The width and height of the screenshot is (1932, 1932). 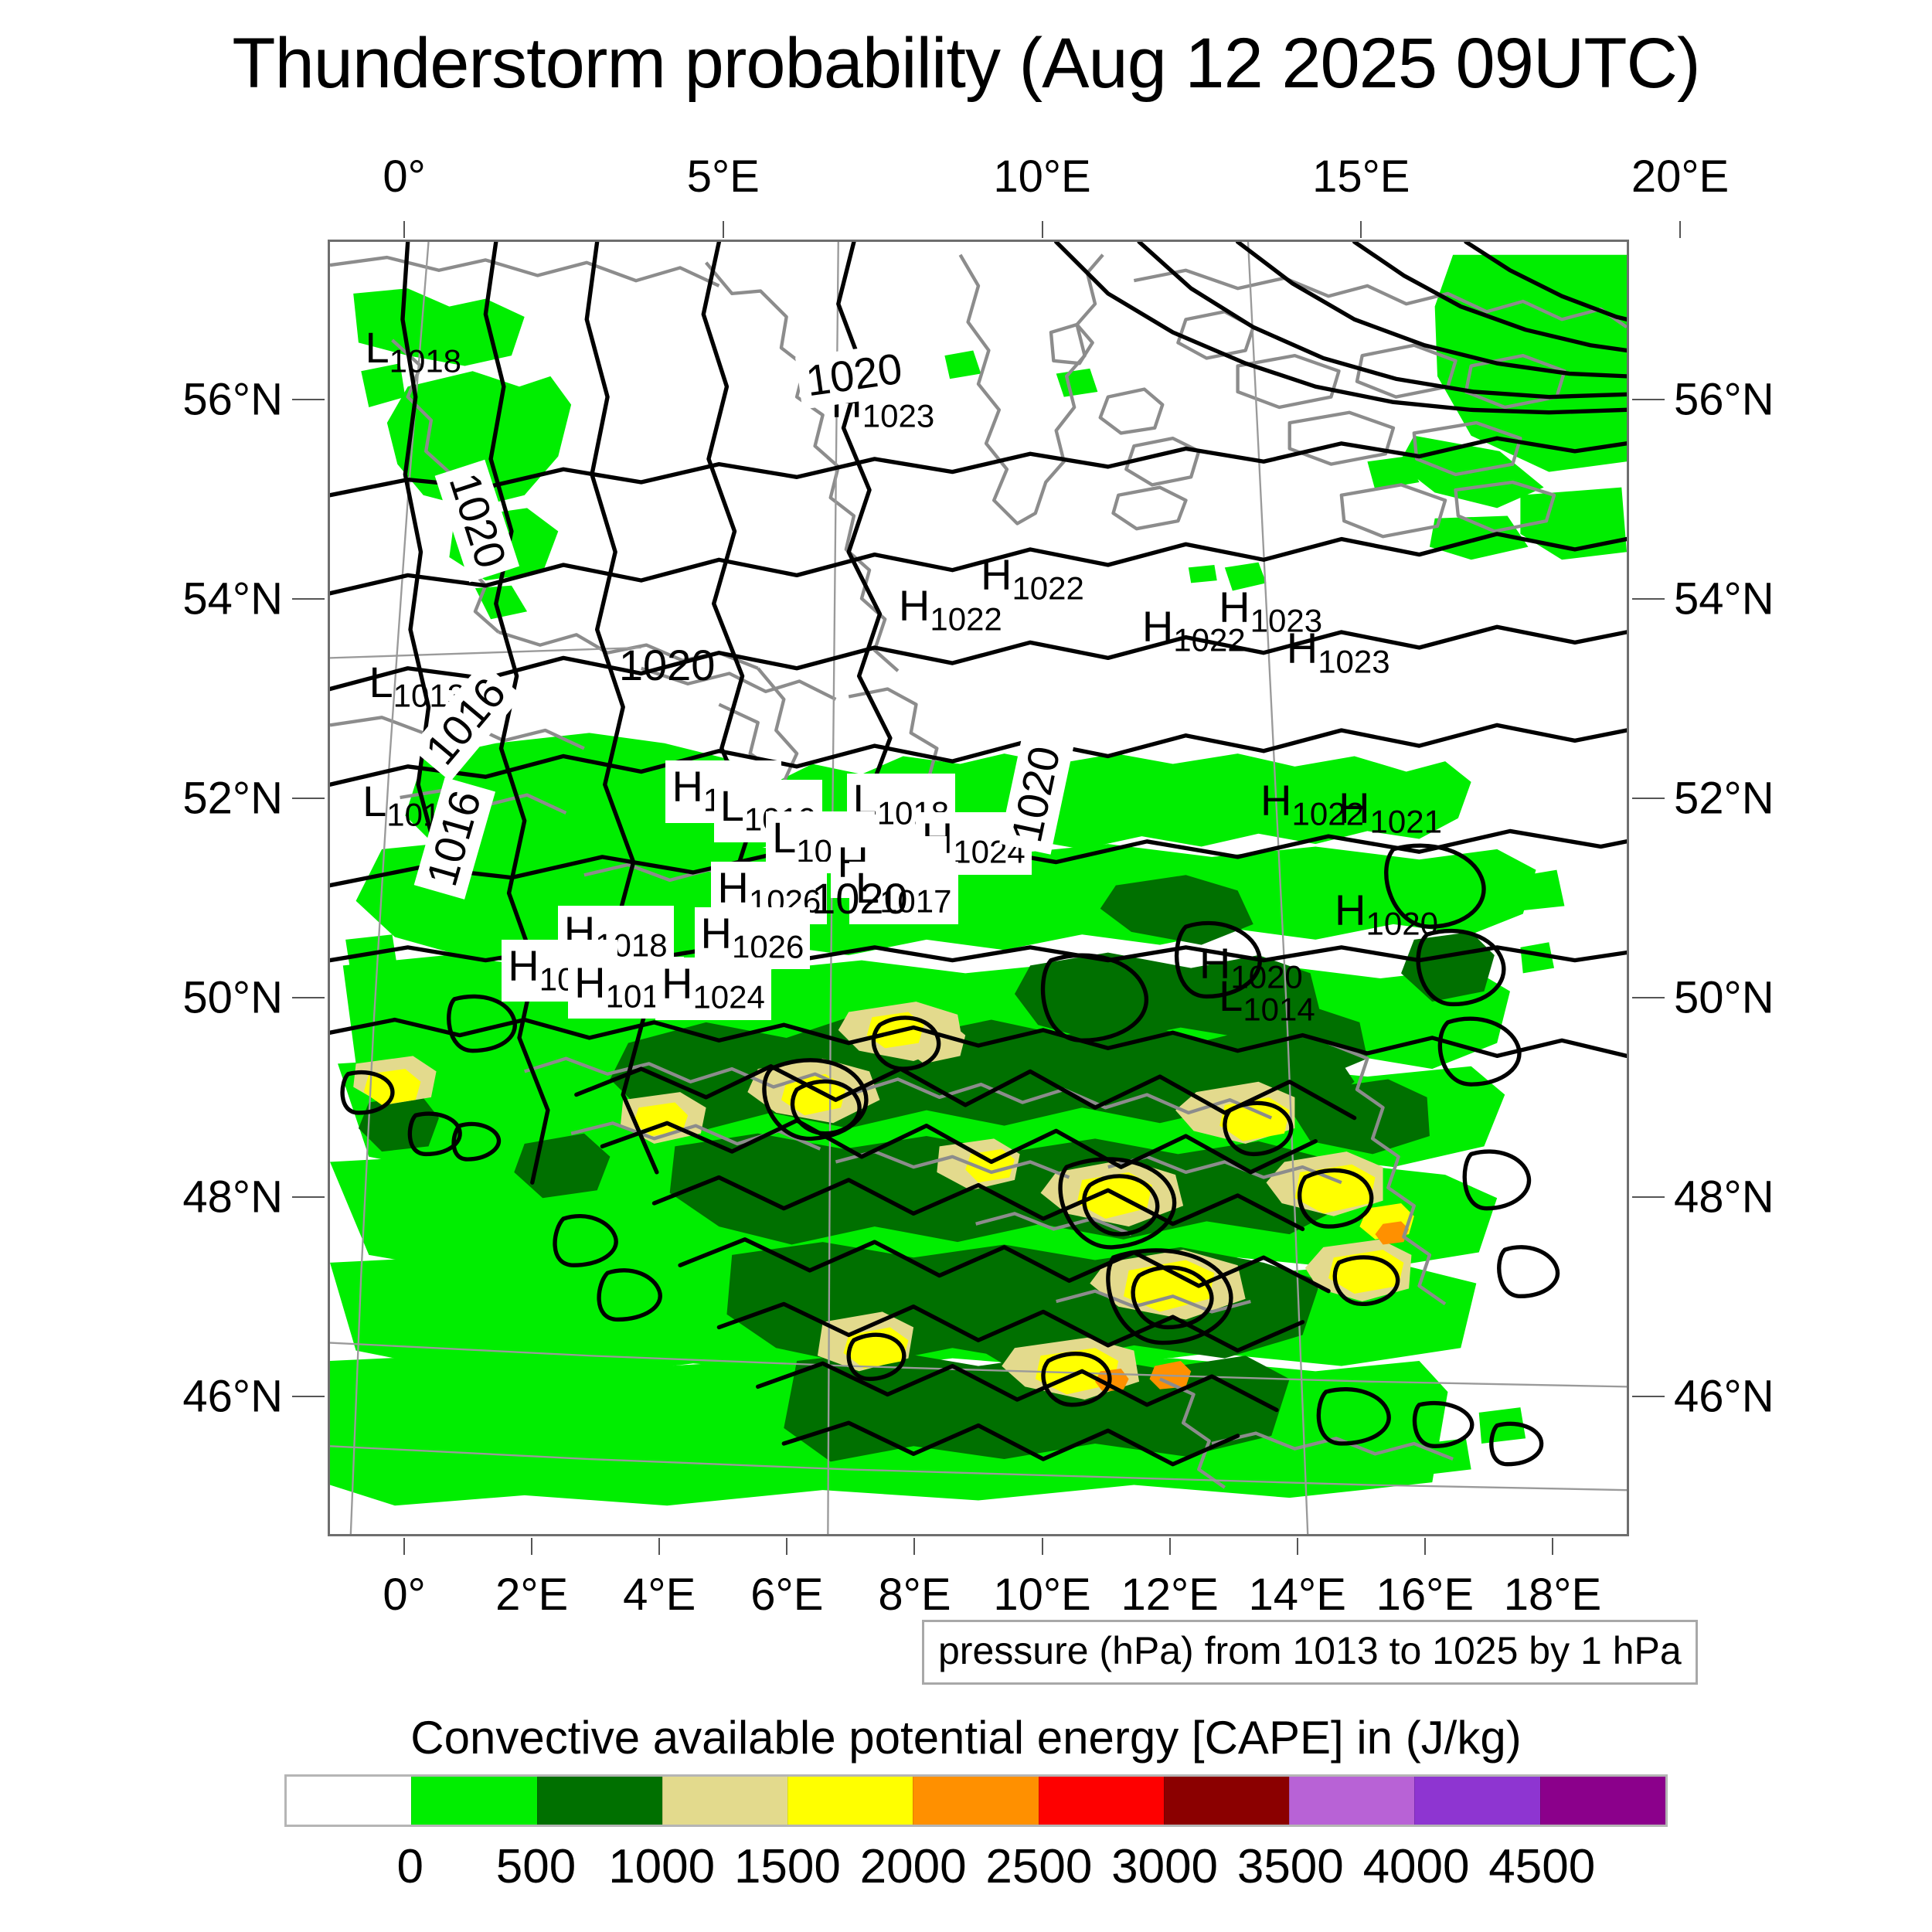 What do you see at coordinates (660, 1595) in the screenshot?
I see `axis-bottom-tick: 4°E` at bounding box center [660, 1595].